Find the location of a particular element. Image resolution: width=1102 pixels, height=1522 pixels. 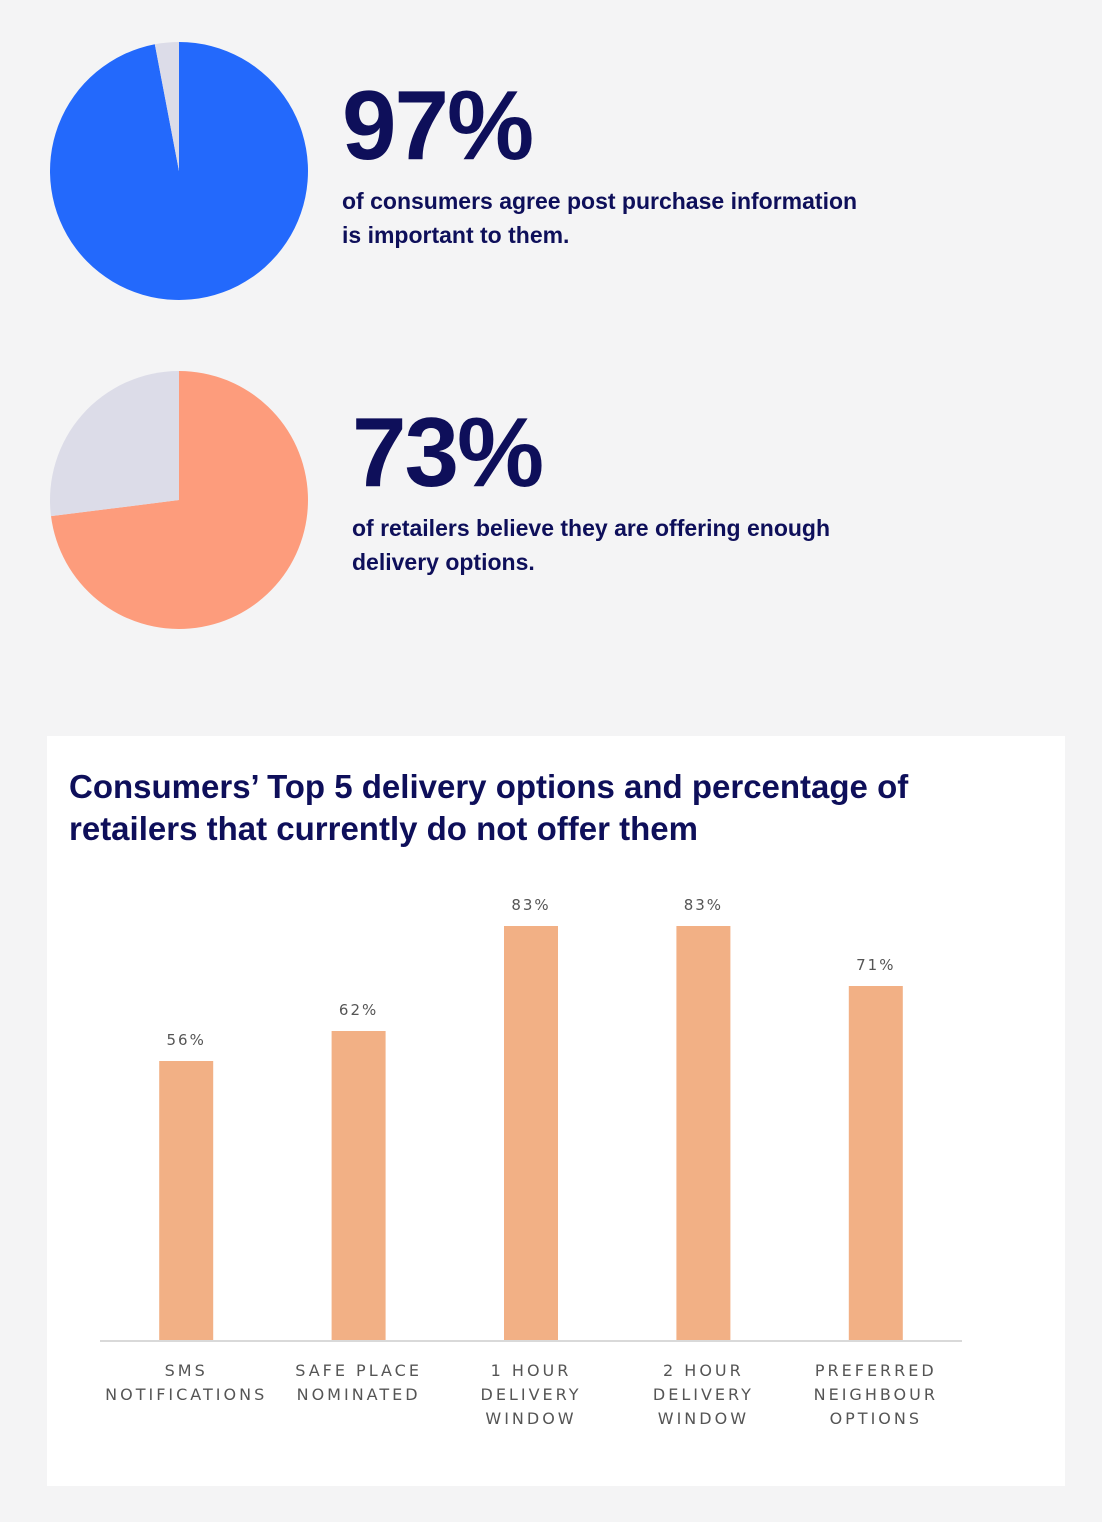

pie-chart-retailers is located at coordinates (178, 500).